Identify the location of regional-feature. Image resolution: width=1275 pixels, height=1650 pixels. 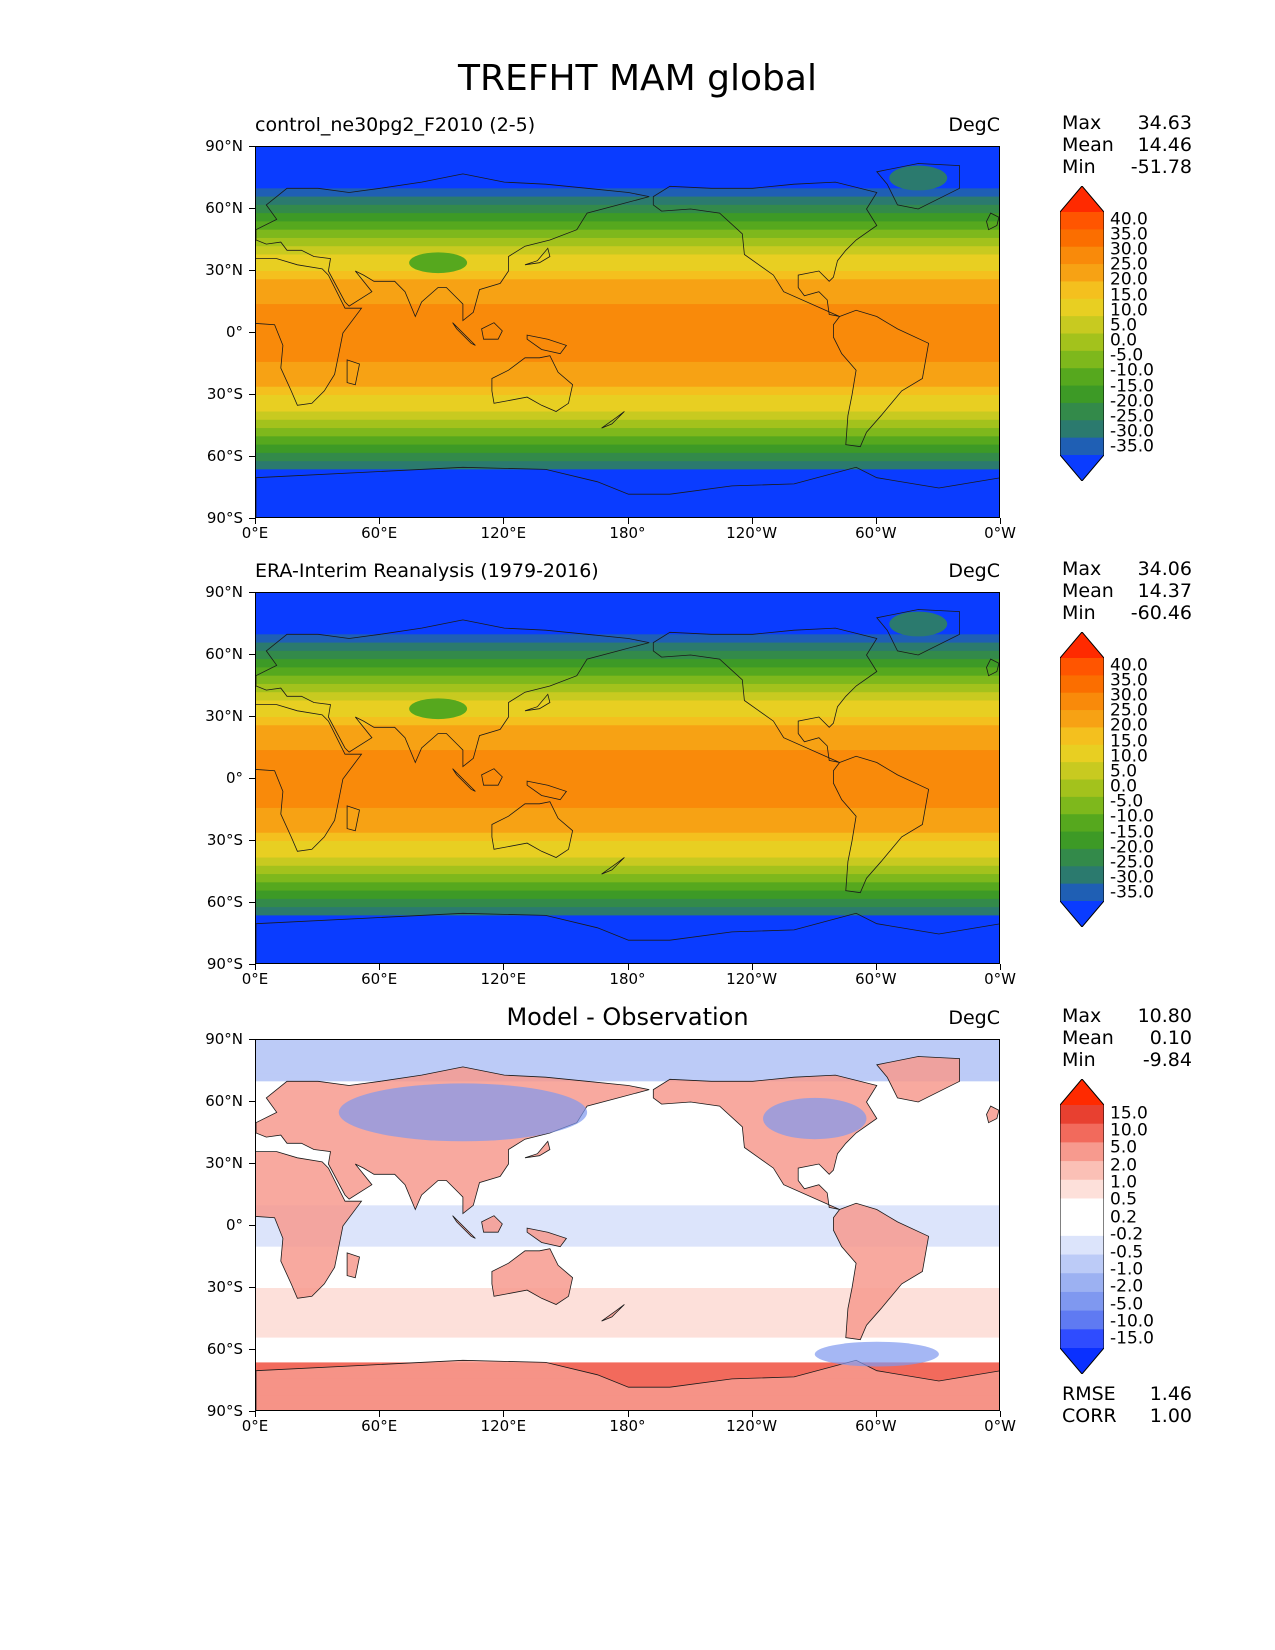
(918, 178).